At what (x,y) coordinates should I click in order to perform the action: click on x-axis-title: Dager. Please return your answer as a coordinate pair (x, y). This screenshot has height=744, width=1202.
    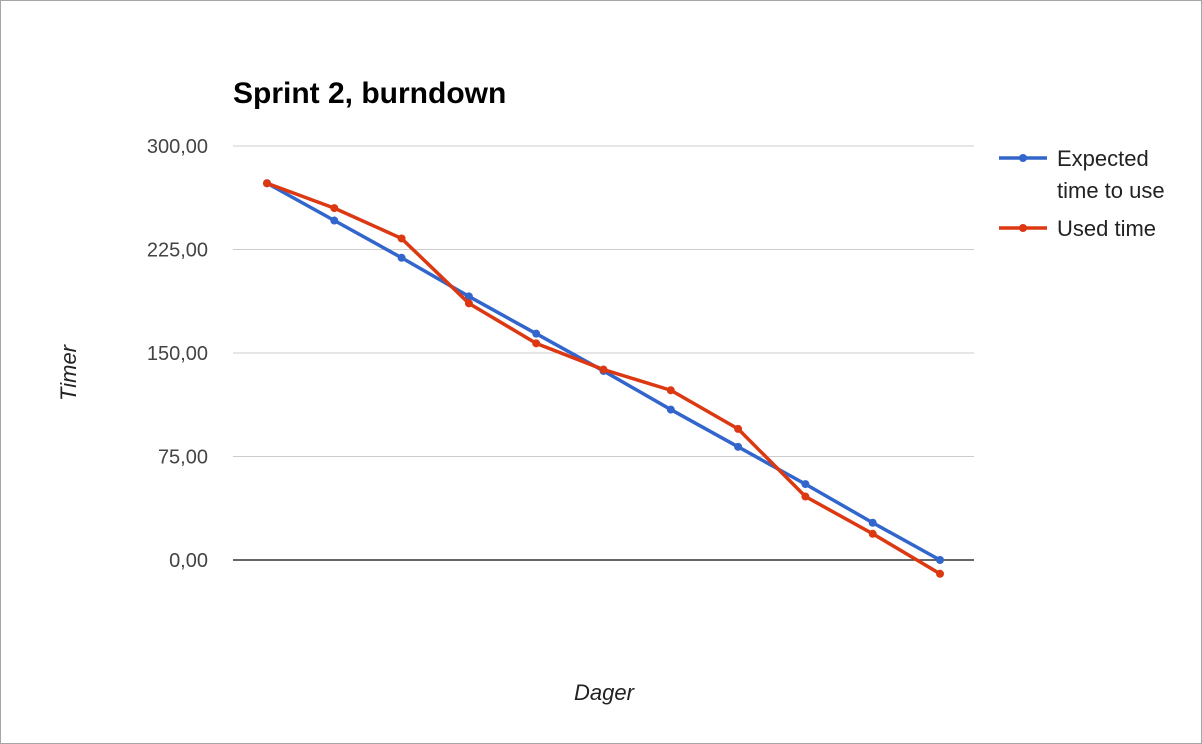
    Looking at the image, I should click on (605, 692).